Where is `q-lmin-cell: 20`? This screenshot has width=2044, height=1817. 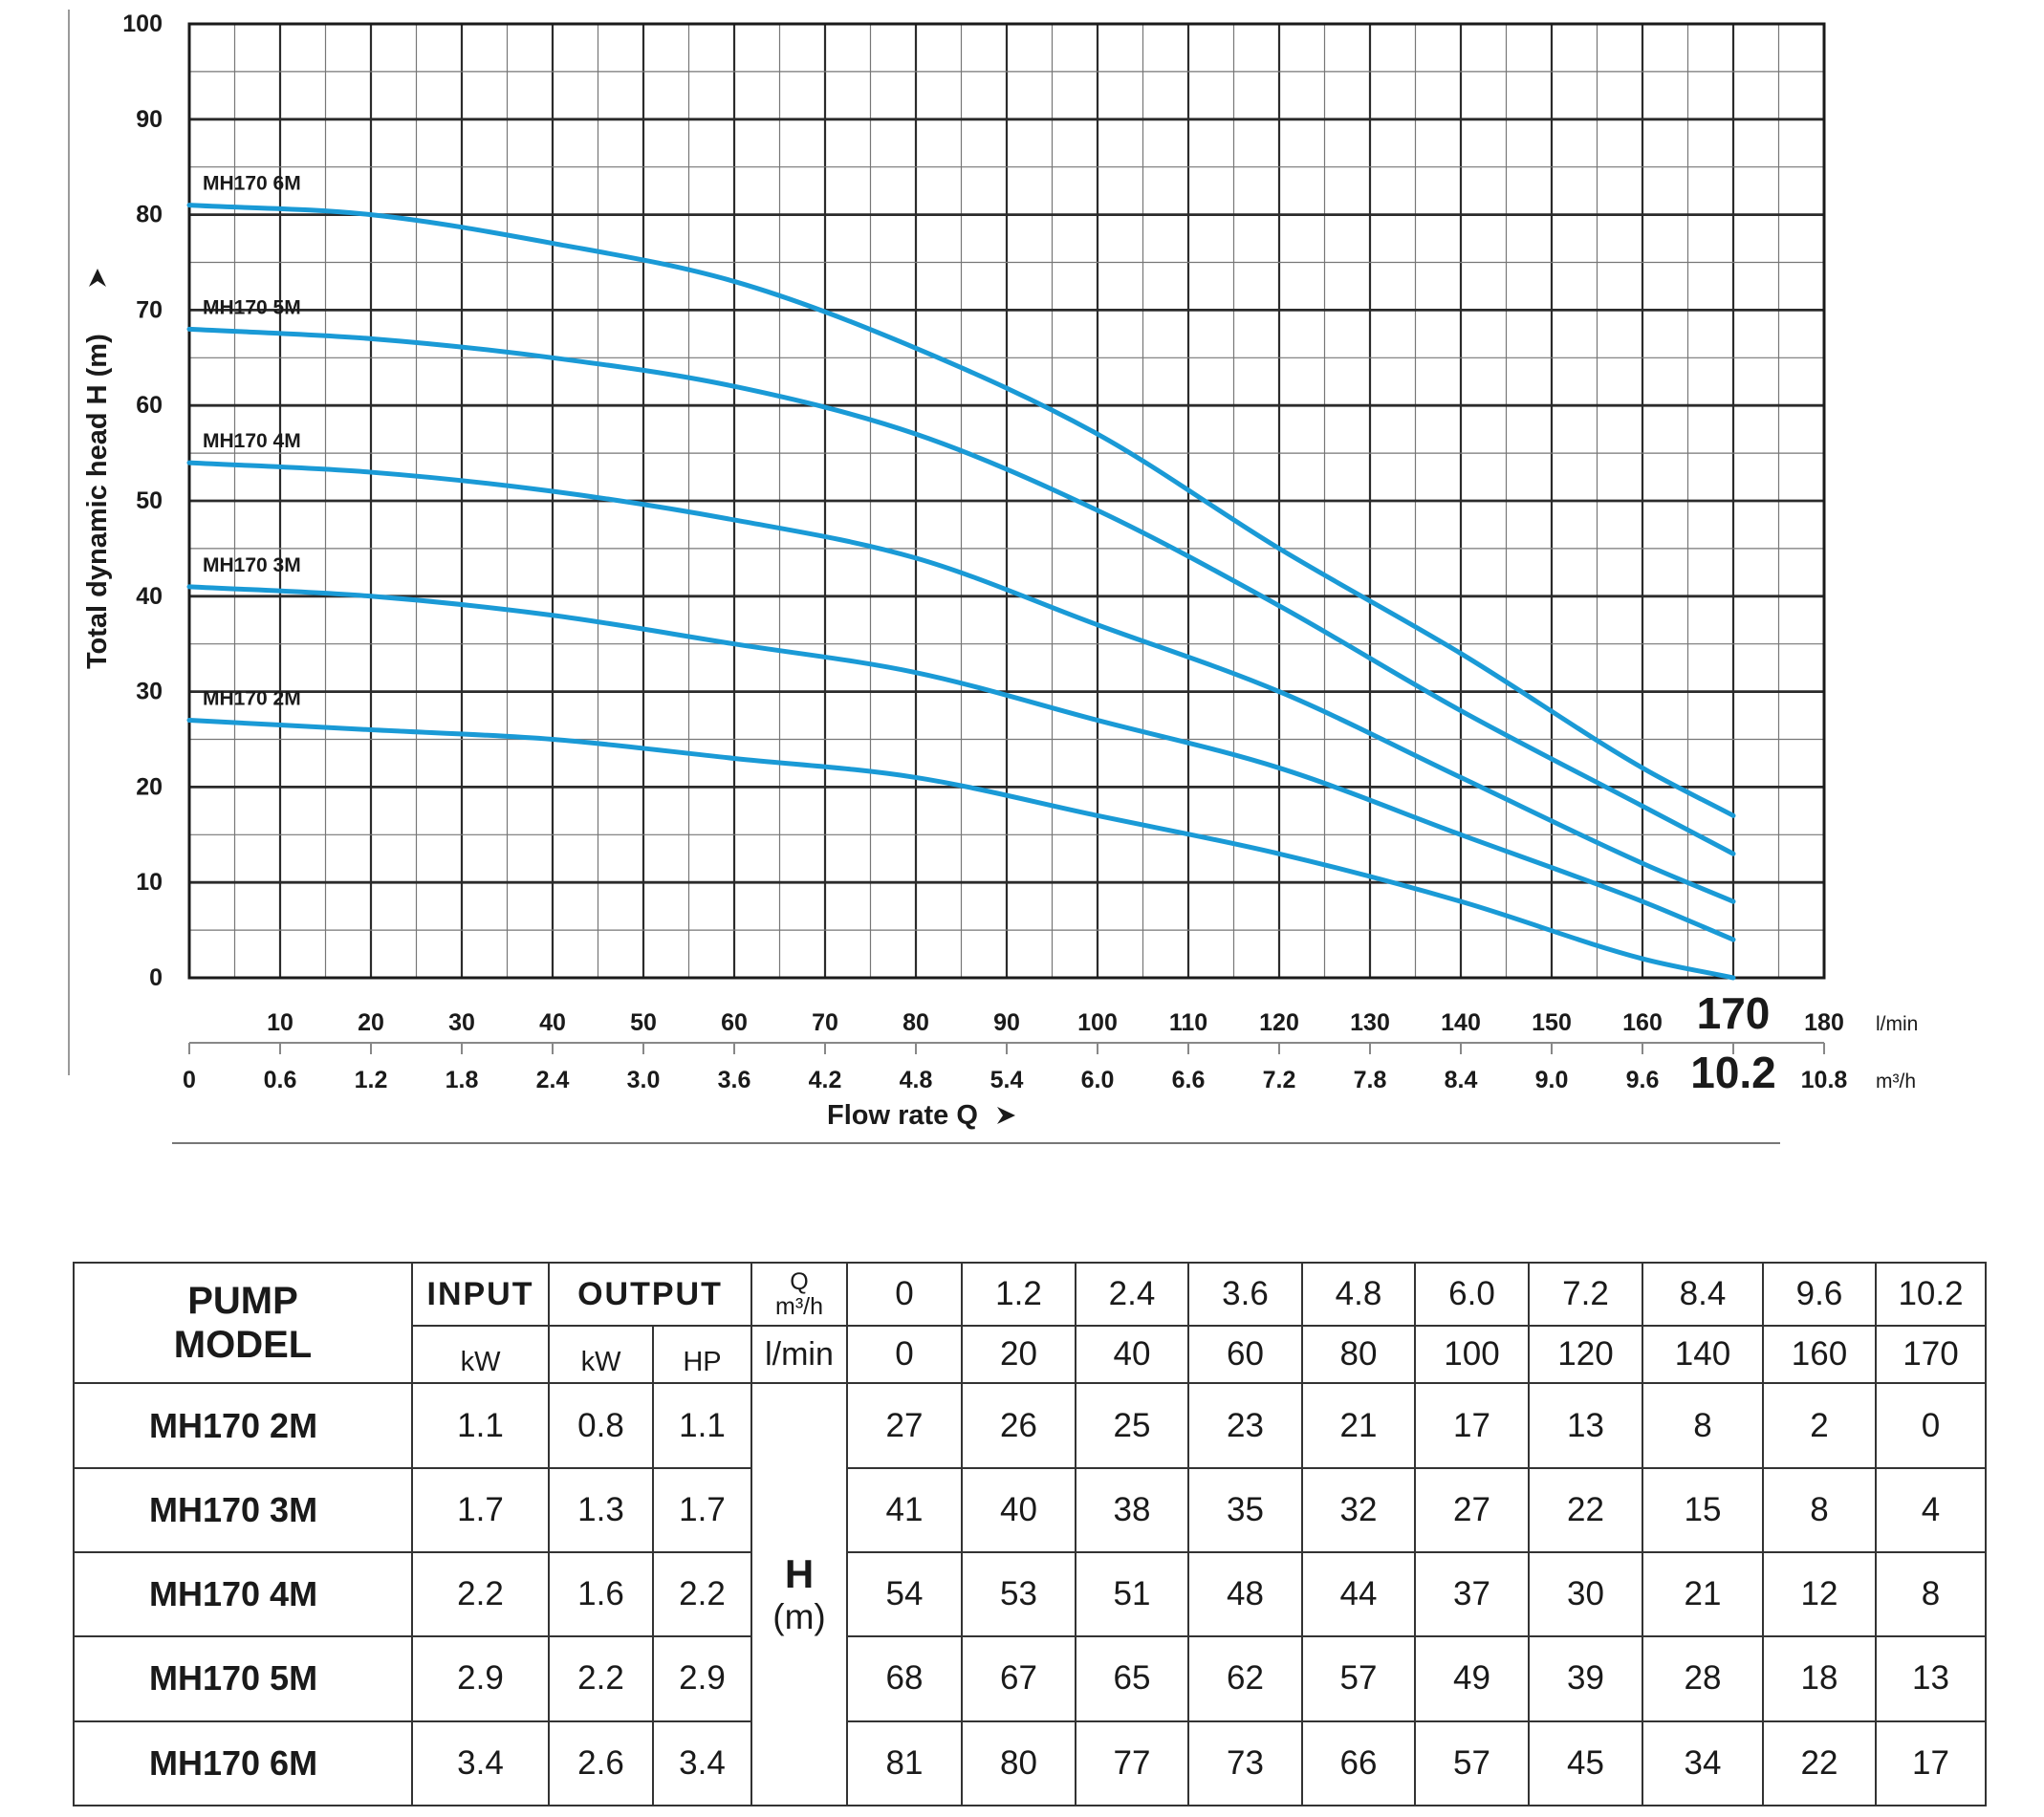 q-lmin-cell: 20 is located at coordinates (1018, 1355).